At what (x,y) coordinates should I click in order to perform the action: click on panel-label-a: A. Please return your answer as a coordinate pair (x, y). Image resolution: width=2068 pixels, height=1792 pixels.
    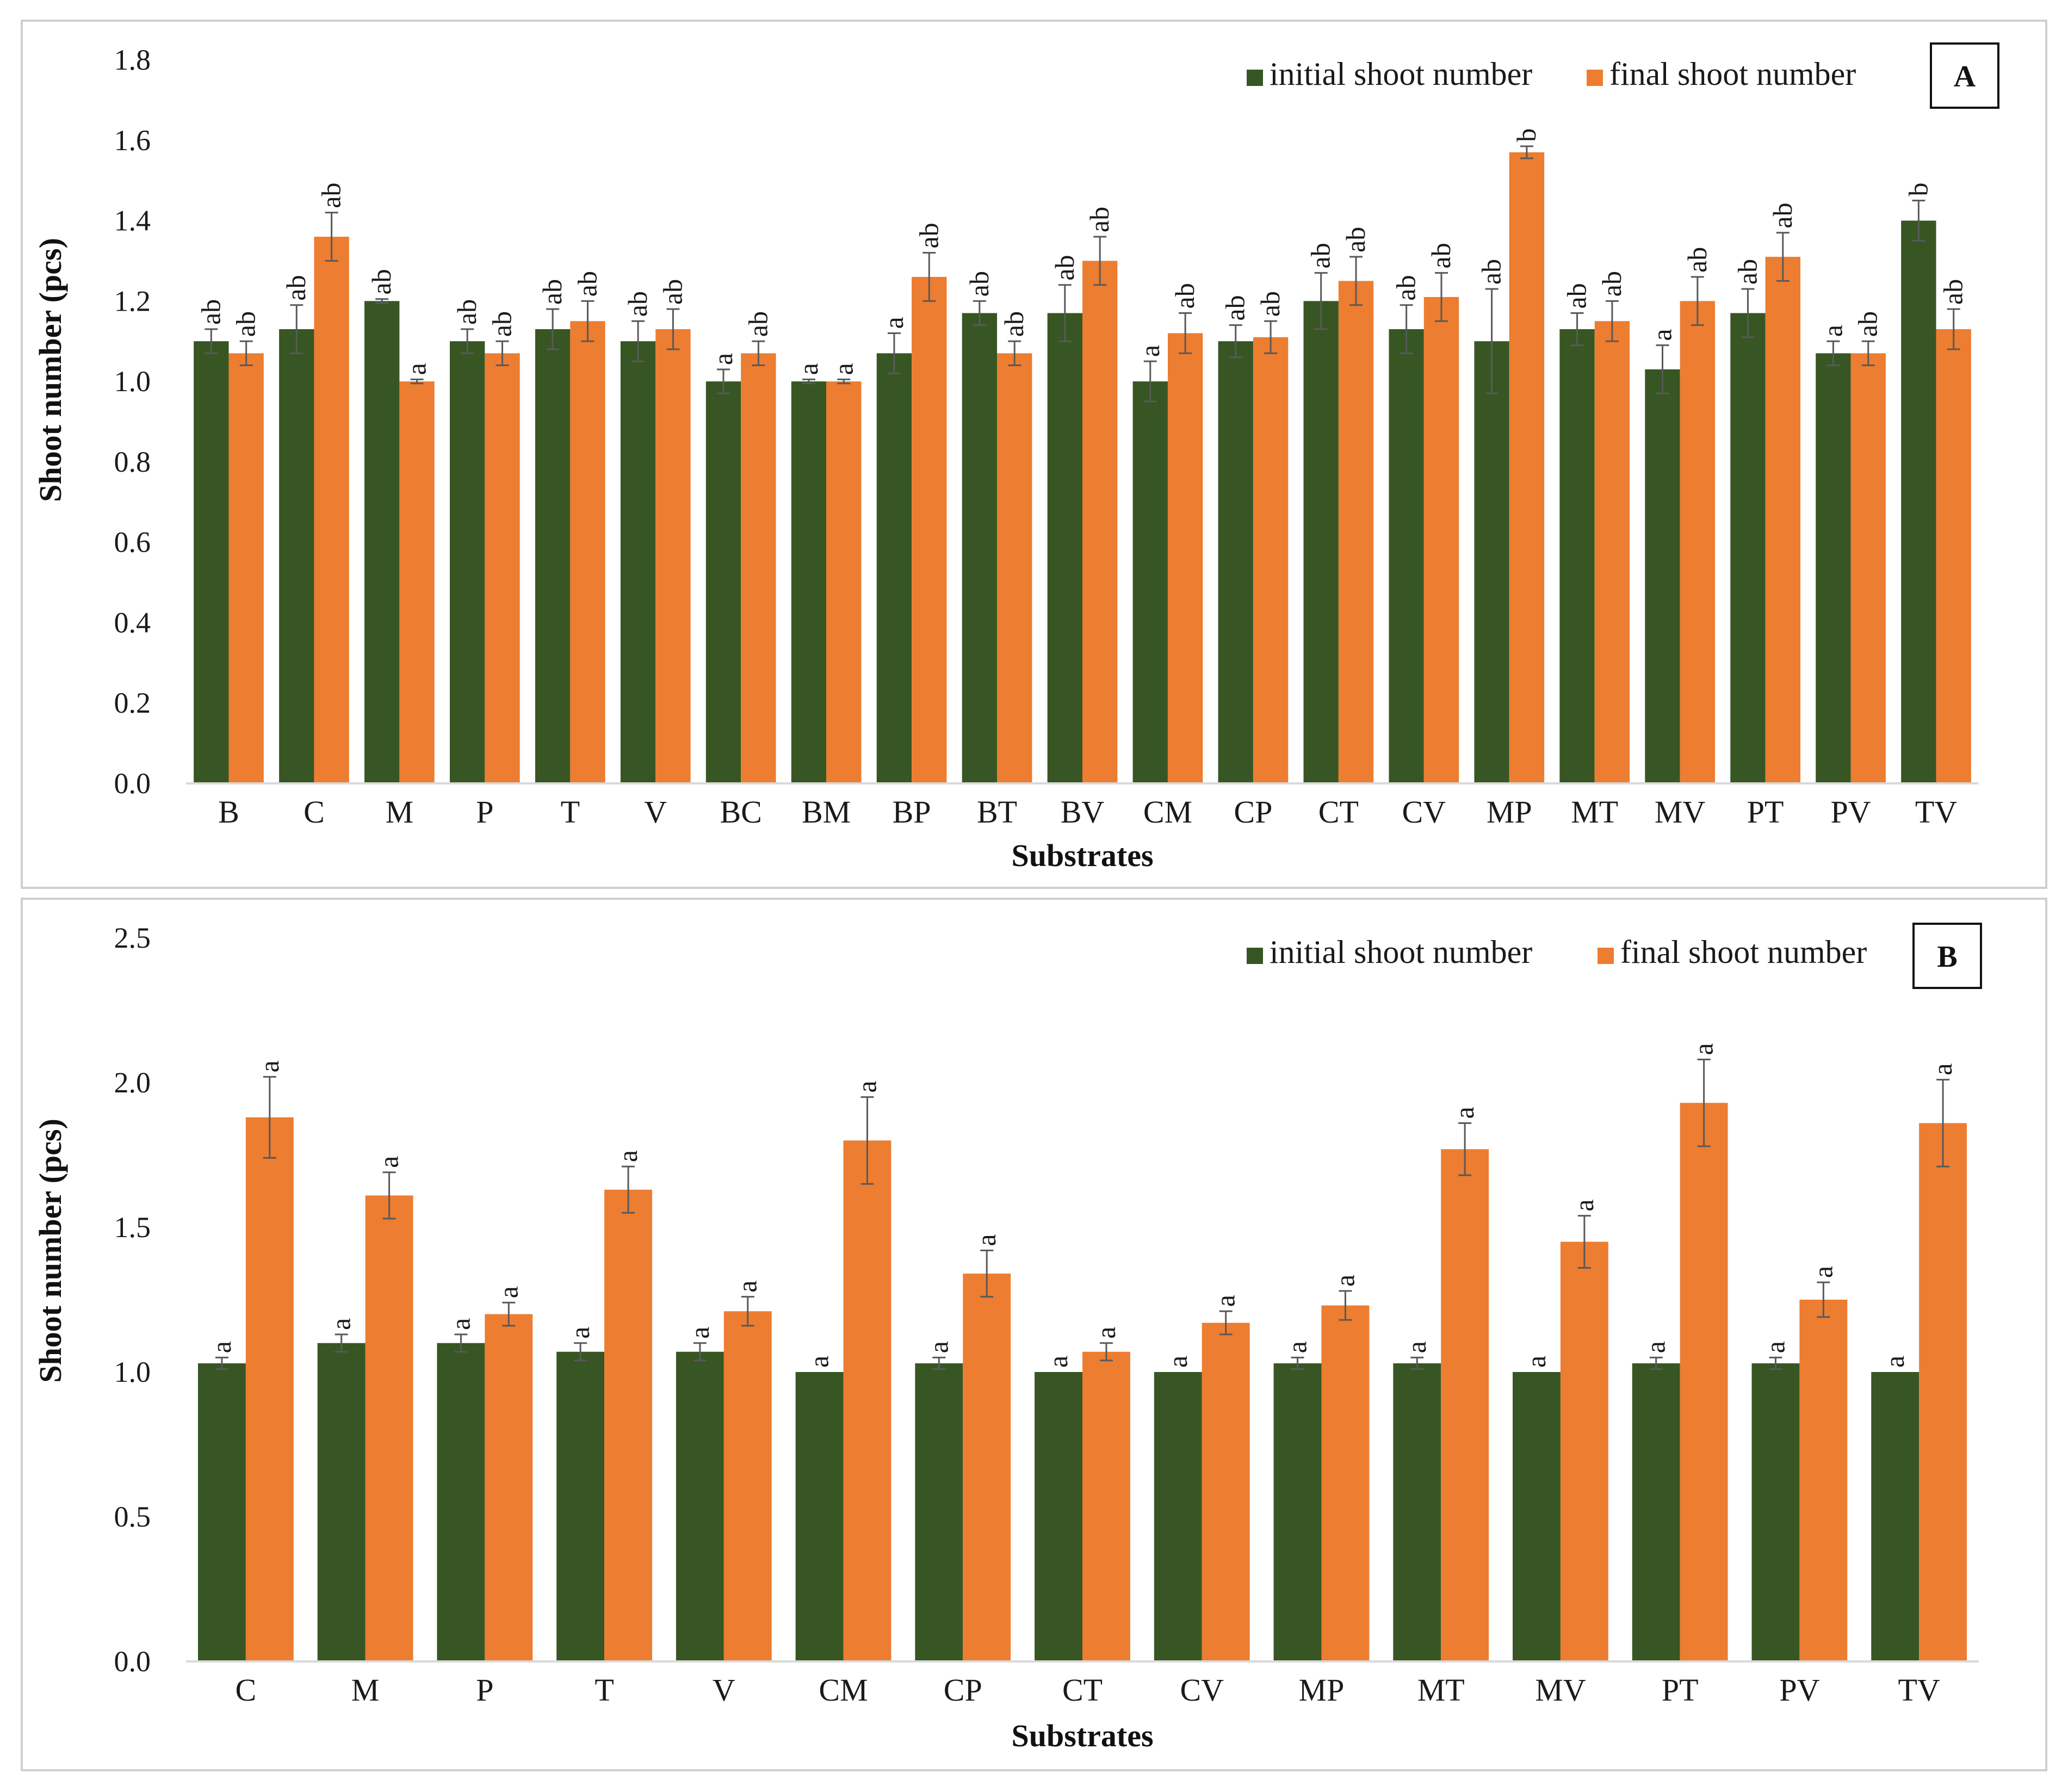
    Looking at the image, I should click on (1965, 77).